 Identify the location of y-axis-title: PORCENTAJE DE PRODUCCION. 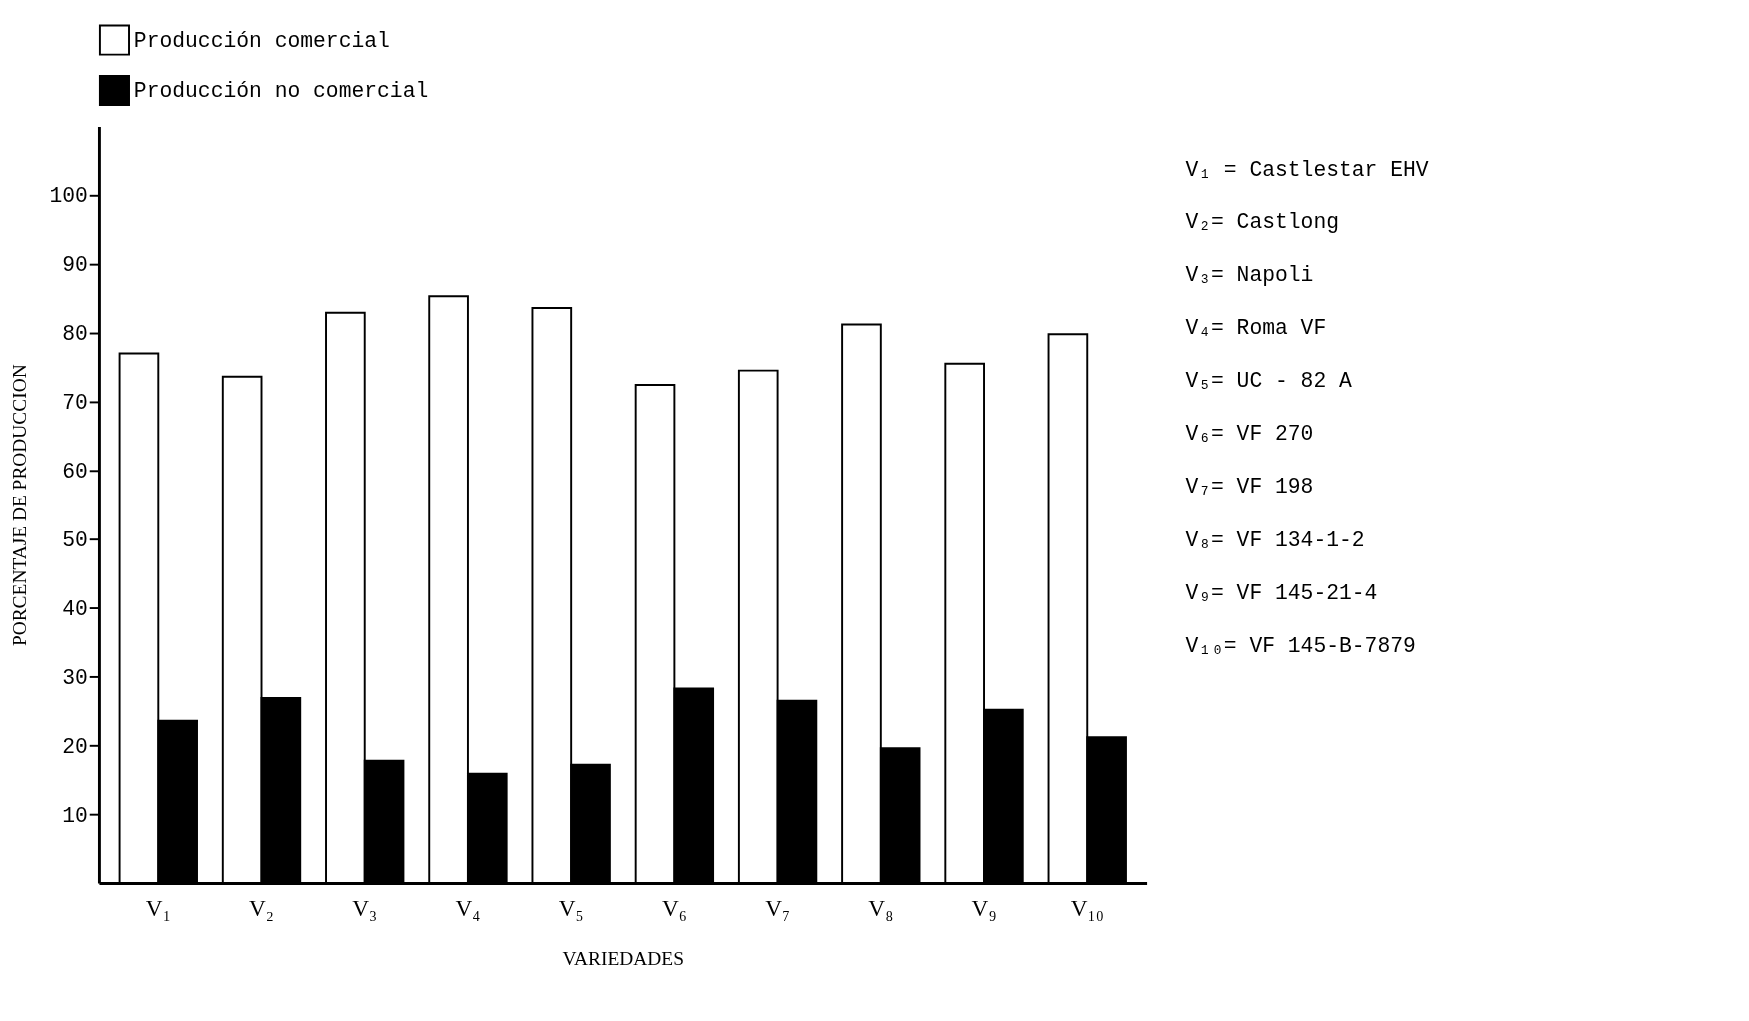
(20, 505).